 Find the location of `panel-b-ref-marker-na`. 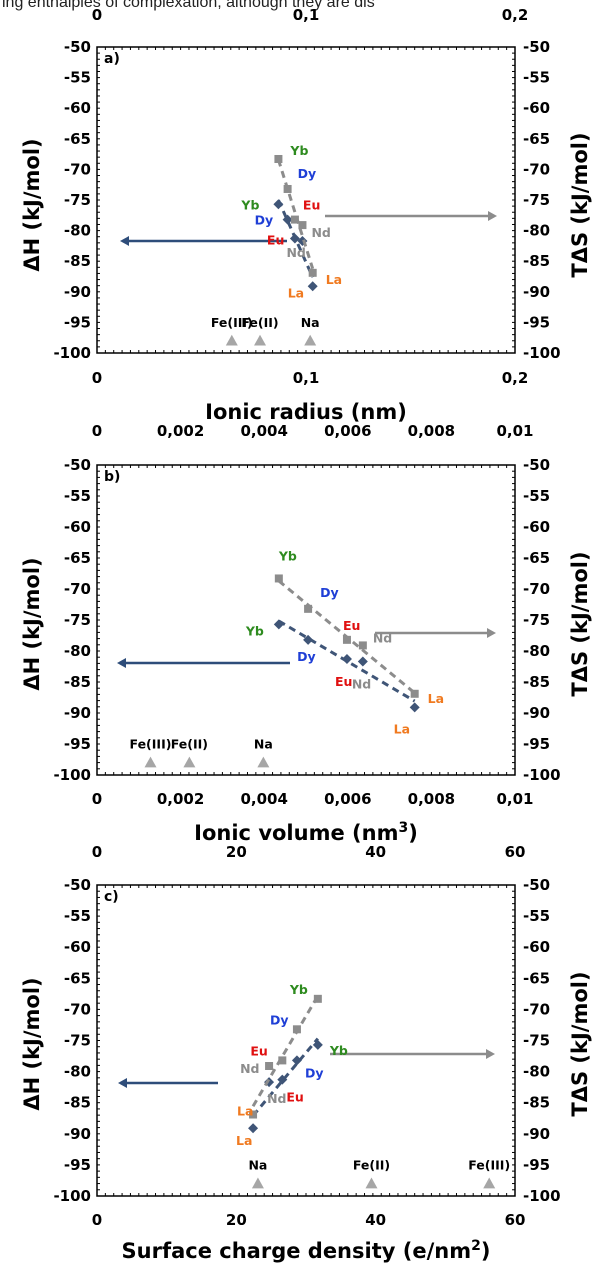

panel-b-ref-marker-na is located at coordinates (263, 762).